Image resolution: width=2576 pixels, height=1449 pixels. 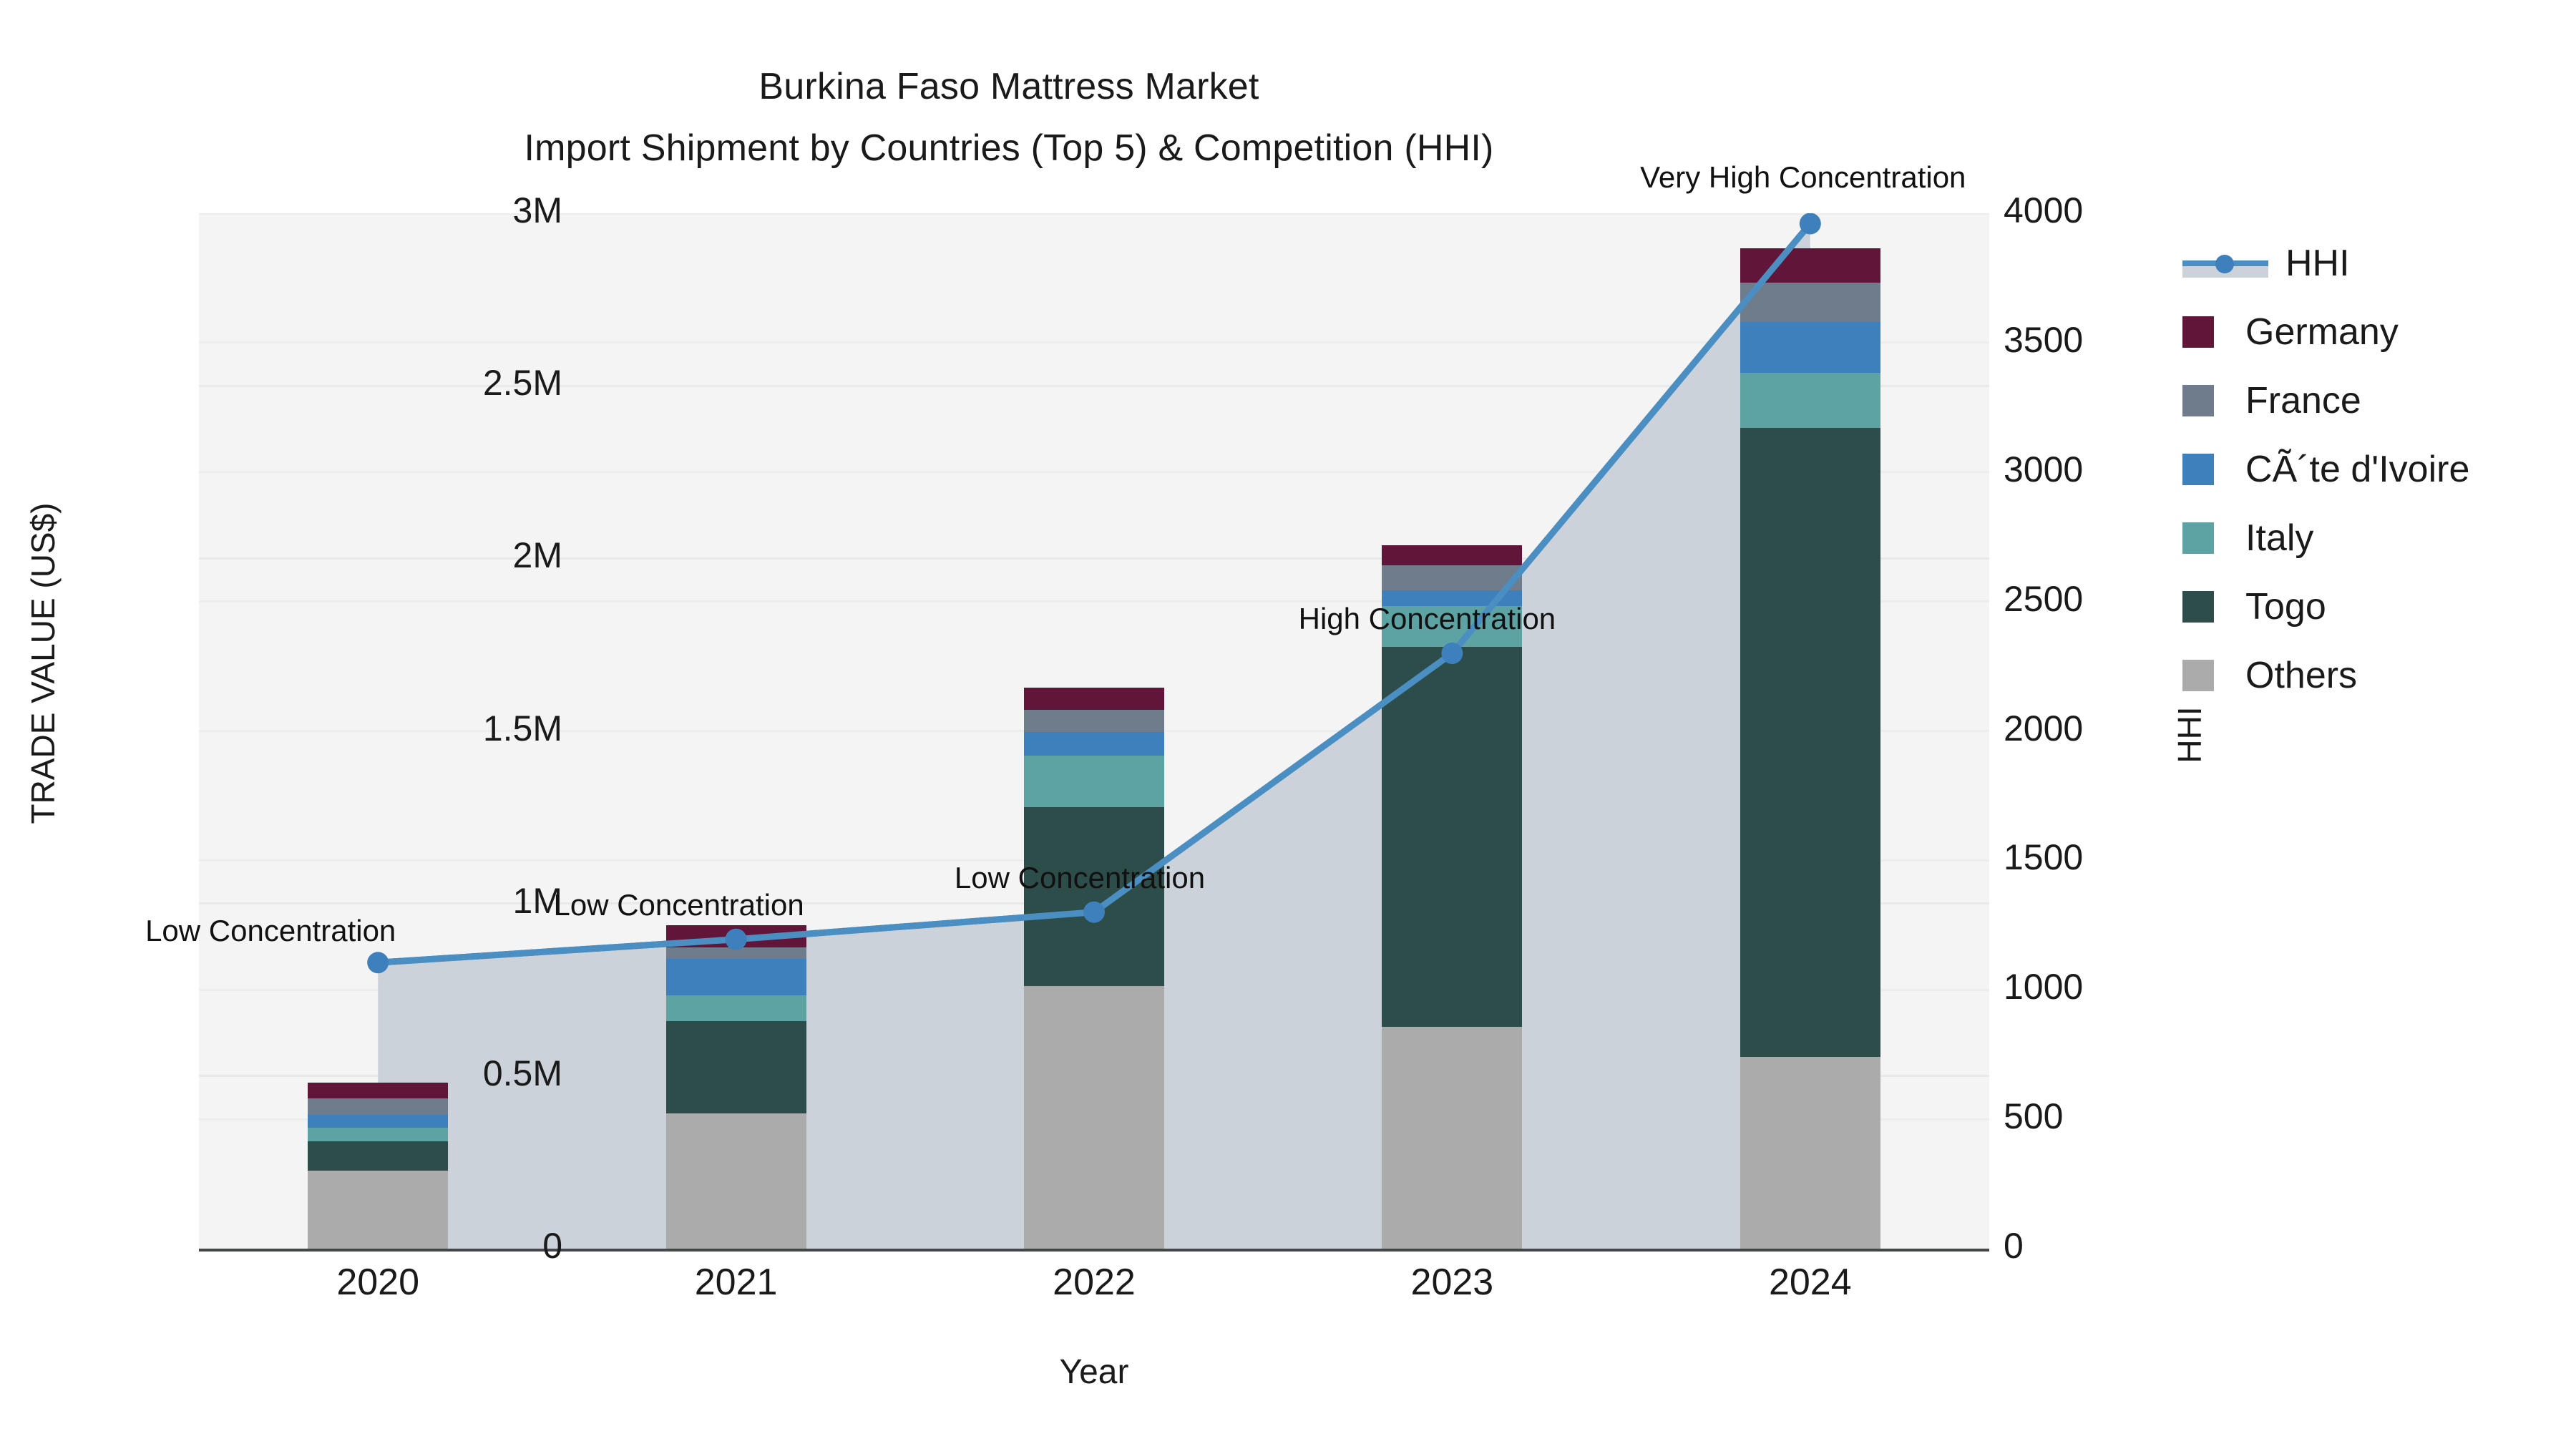 What do you see at coordinates (2285, 607) in the screenshot?
I see `legend-item-label: Togo` at bounding box center [2285, 607].